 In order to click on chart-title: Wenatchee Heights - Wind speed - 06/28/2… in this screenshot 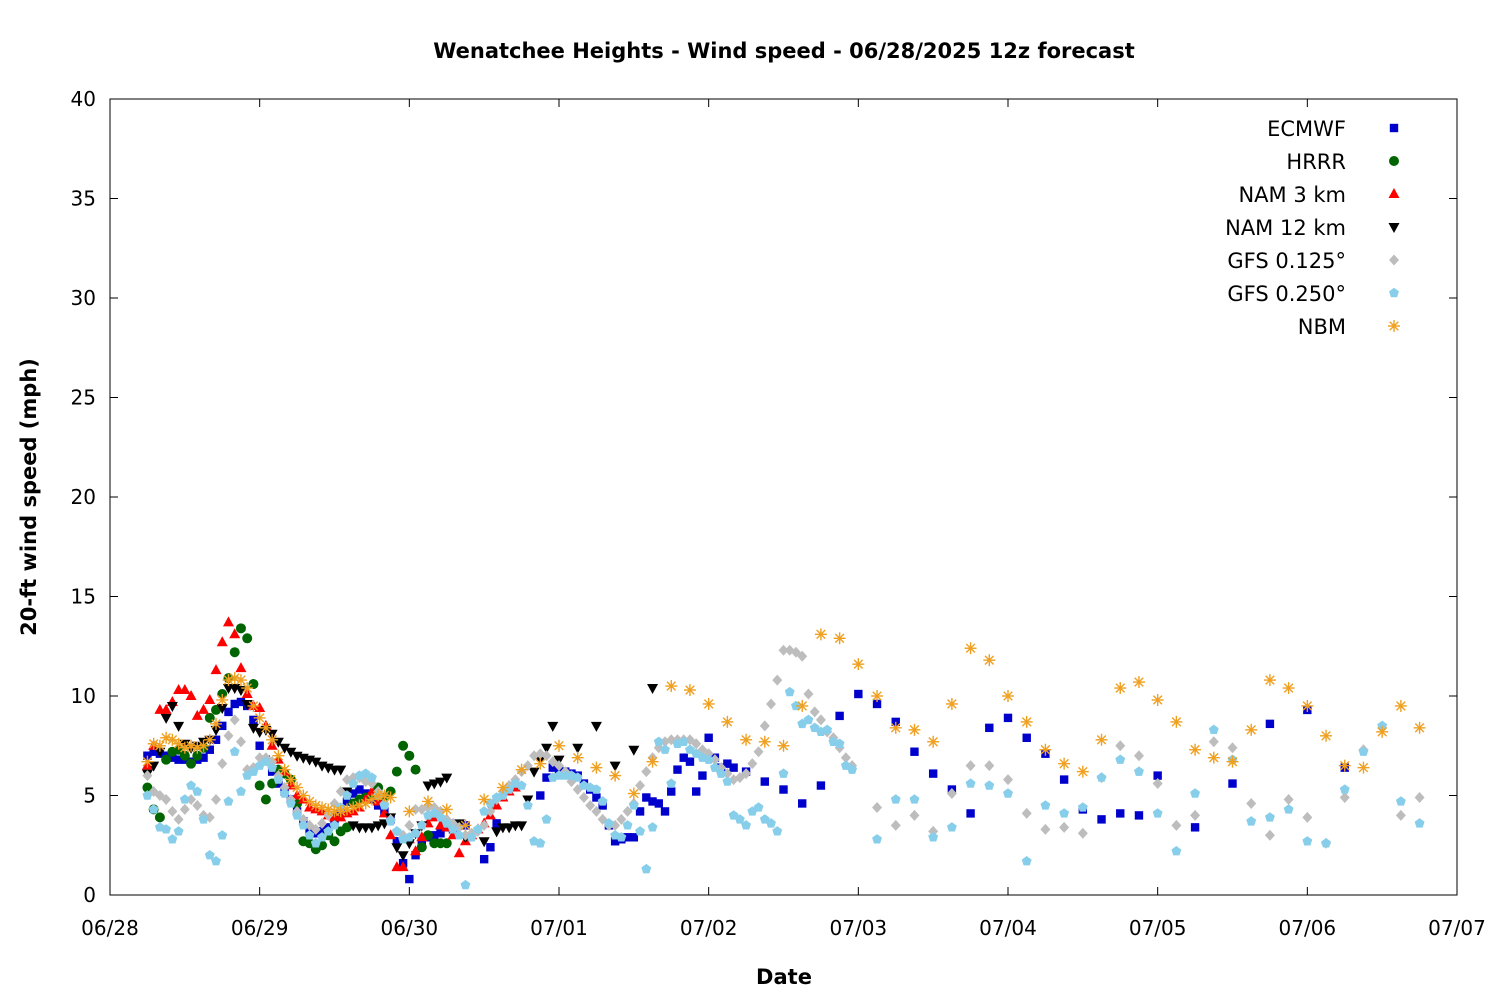, I will do `click(784, 51)`.